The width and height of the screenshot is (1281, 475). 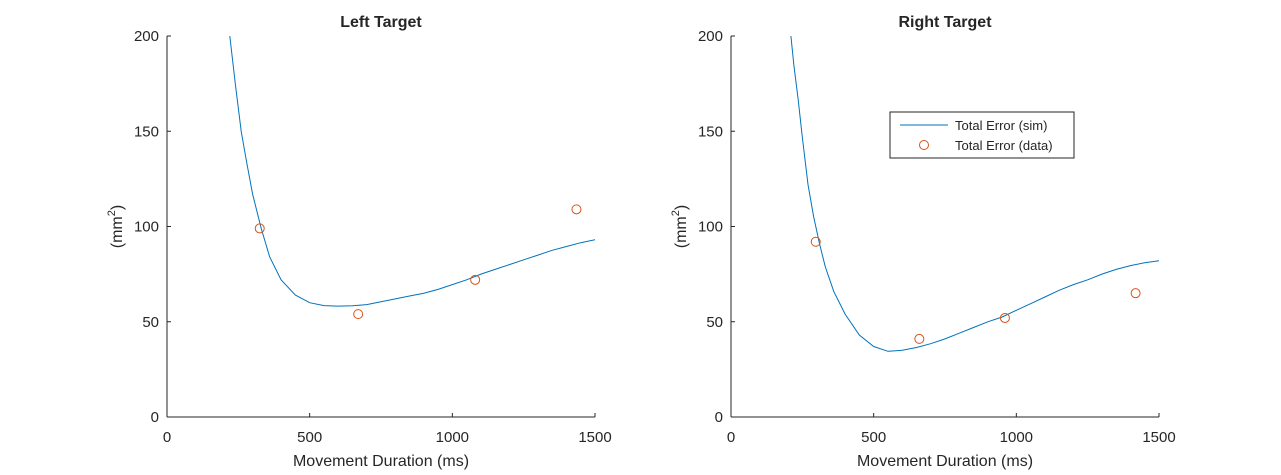 What do you see at coordinates (924, 145) in the screenshot?
I see `legend-marker-swatch` at bounding box center [924, 145].